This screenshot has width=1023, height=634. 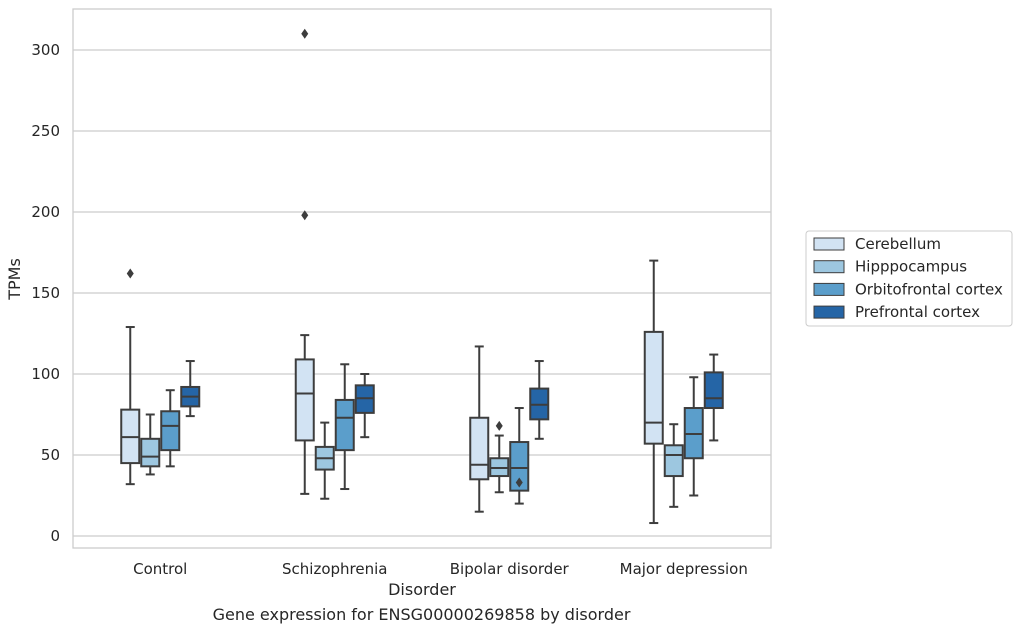 I want to click on legend-item: Prefrontal cortex, so click(x=896, y=312).